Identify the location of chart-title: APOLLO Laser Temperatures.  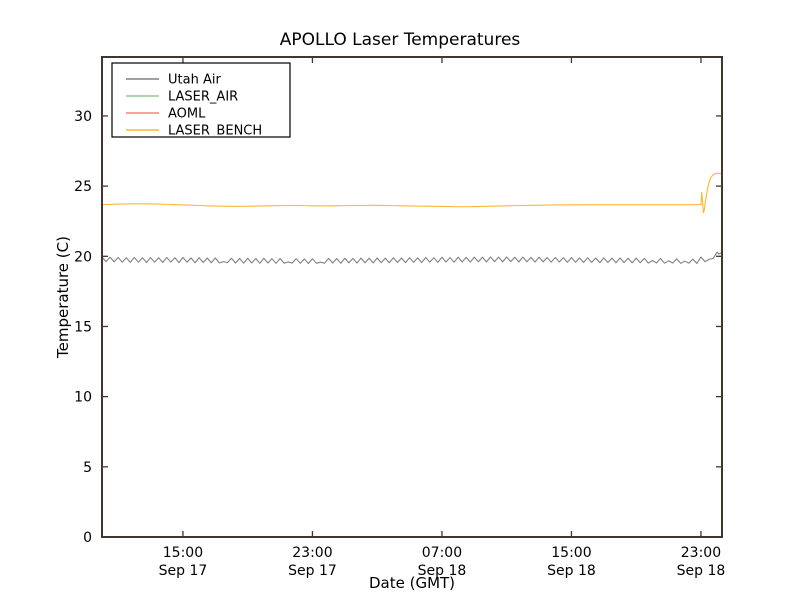
(400, 40).